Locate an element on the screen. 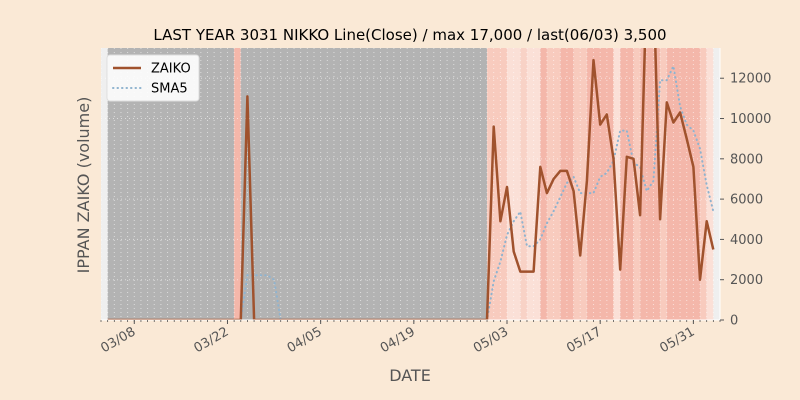 This screenshot has width=800, height=400. legend-label-sma5: SMA5 is located at coordinates (169, 89).